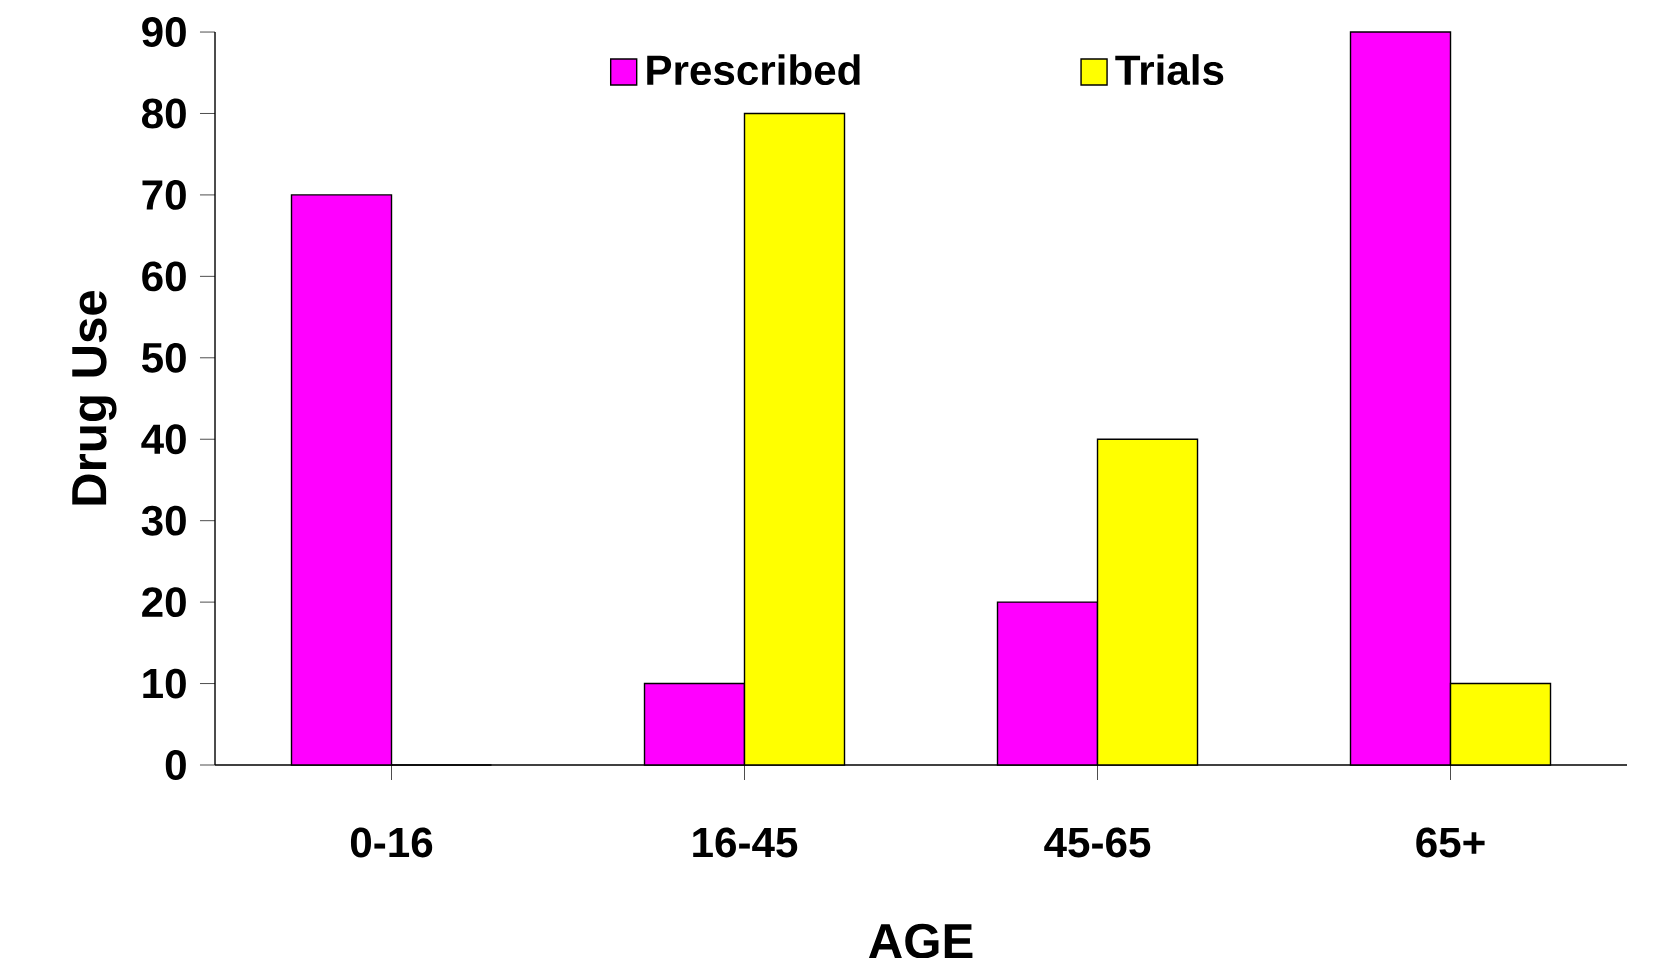 Image resolution: width=1660 pixels, height=958 pixels. Describe the element at coordinates (753, 70) in the screenshot. I see `legend-label: Prescribed` at that location.